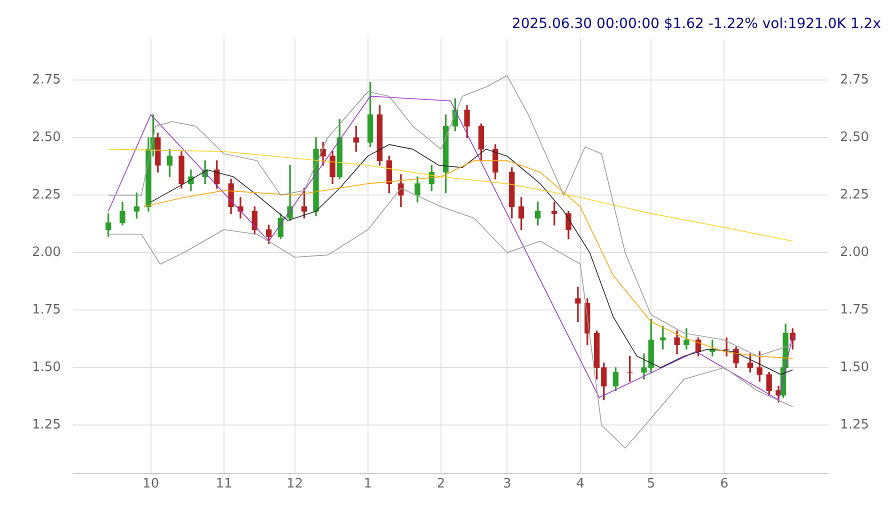 The height and width of the screenshot is (505, 889). What do you see at coordinates (855, 138) in the screenshot?
I see `y2-tick-label: 2.50` at bounding box center [855, 138].